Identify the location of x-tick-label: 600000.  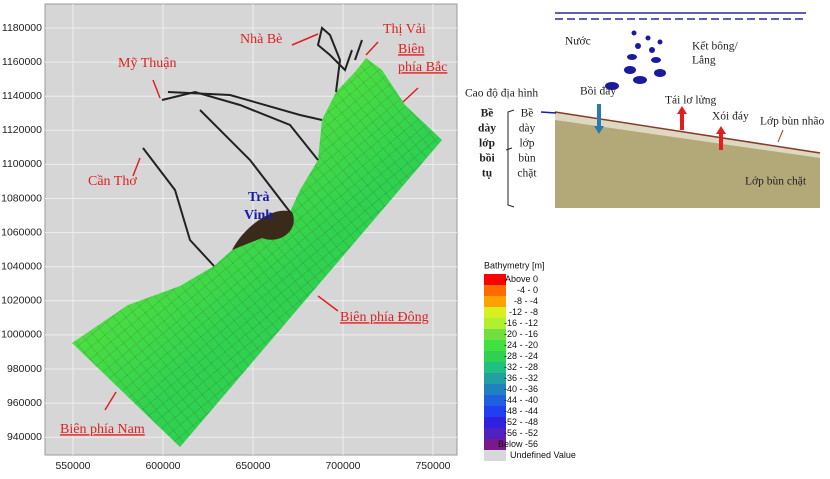
(162, 466).